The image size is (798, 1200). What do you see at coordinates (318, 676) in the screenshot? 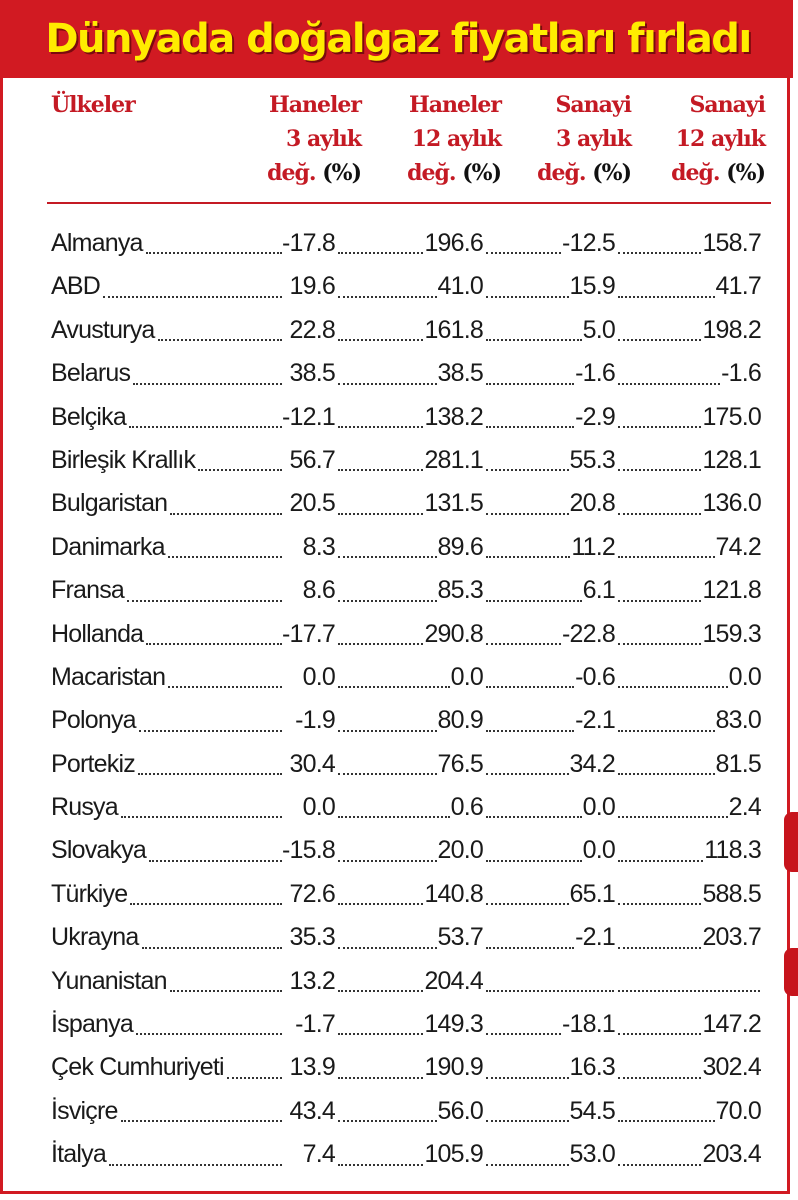
I see `households-3m-value: 0.0` at bounding box center [318, 676].